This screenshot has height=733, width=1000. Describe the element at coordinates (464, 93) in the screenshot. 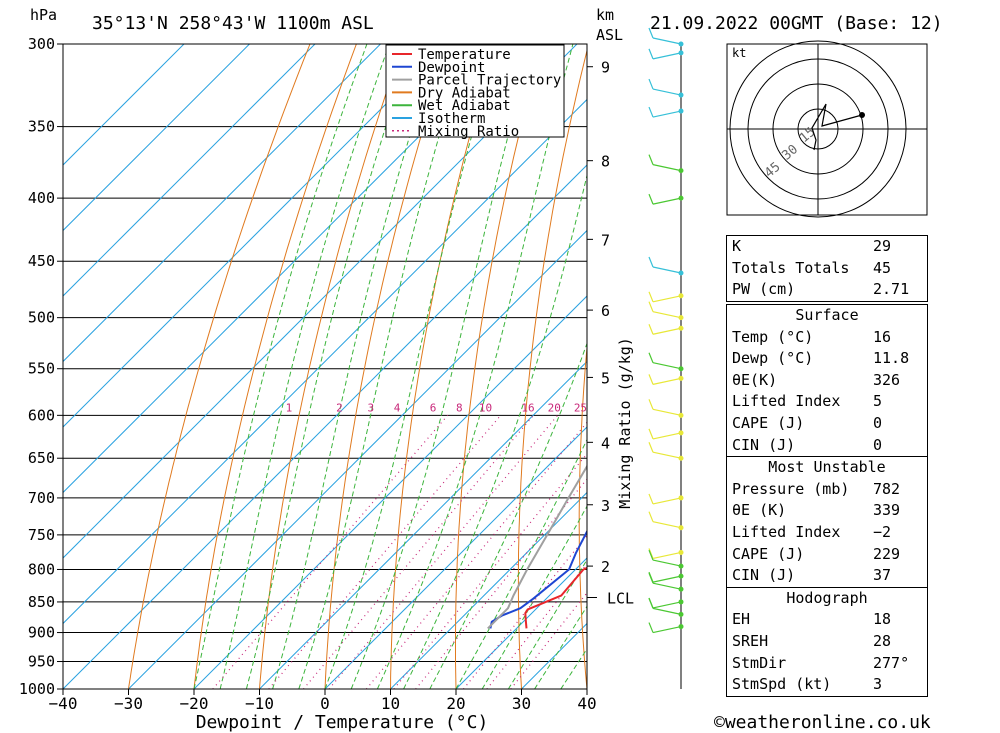

I see `legend-label: Dry Adiabat` at that location.